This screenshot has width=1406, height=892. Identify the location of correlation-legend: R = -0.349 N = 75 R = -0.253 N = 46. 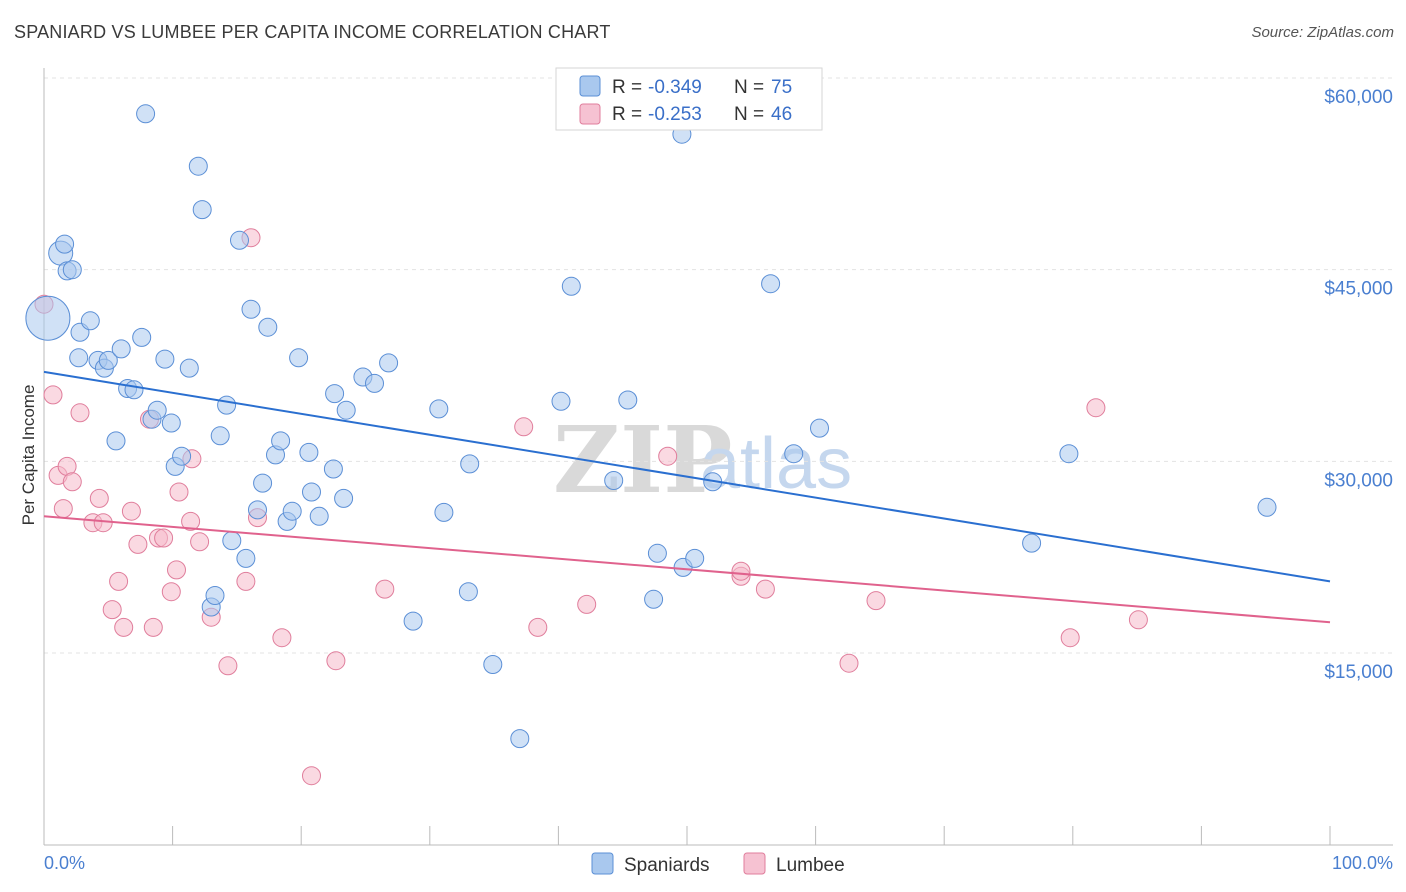
(689, 99).